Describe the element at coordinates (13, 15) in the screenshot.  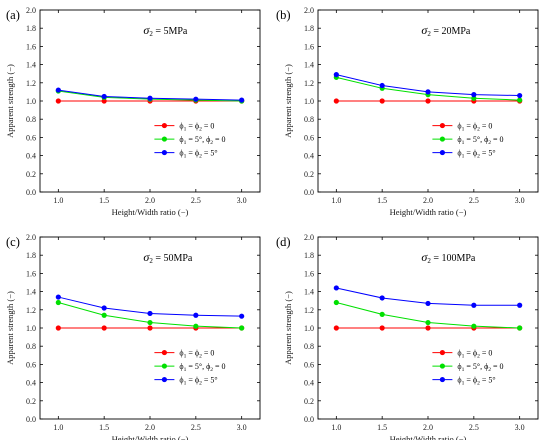
I see `panel-label: (a)` at that location.